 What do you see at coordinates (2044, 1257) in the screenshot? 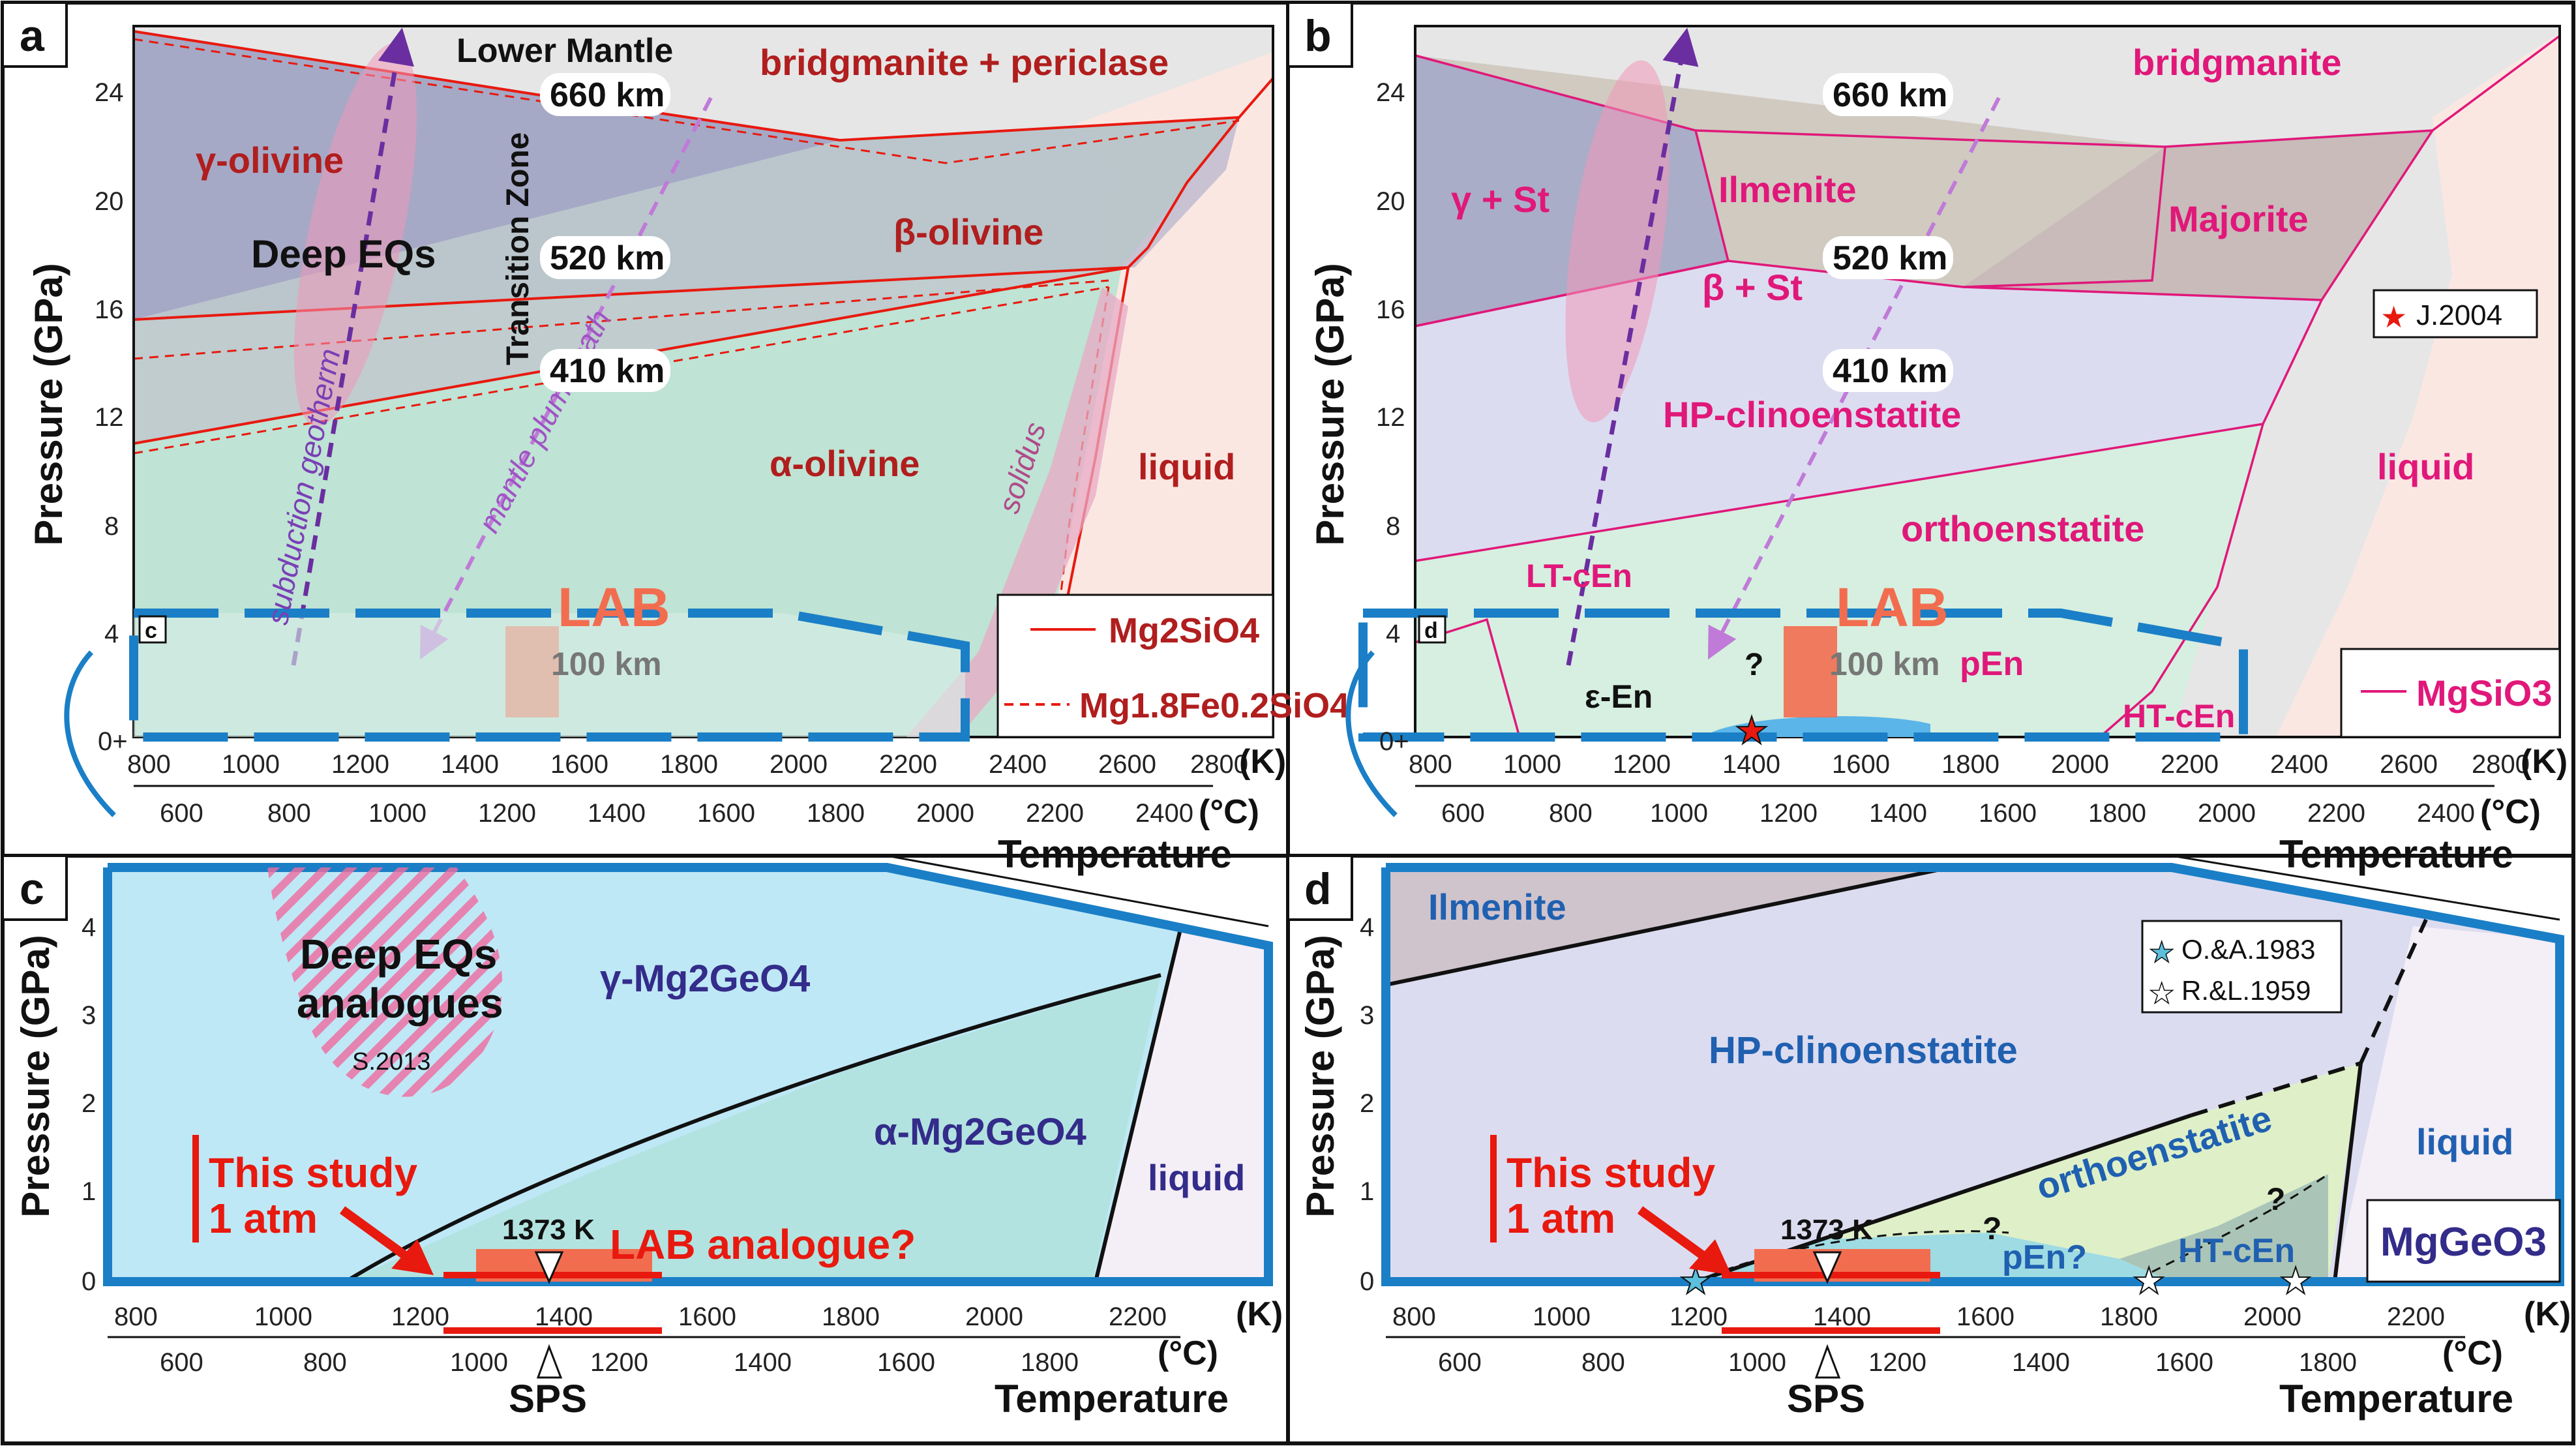
I see `d-pen-label: pEn?` at bounding box center [2044, 1257].